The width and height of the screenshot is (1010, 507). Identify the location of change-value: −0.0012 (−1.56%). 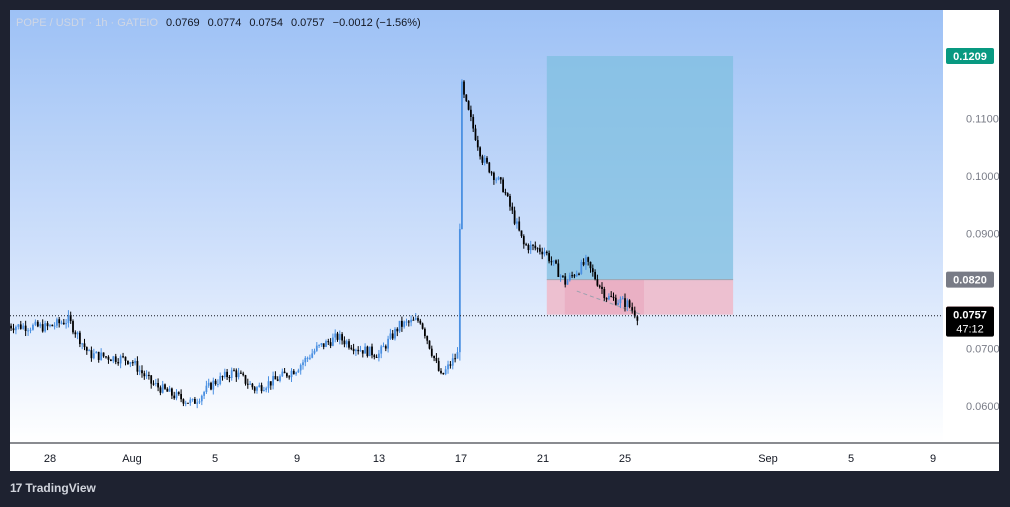
(376, 23).